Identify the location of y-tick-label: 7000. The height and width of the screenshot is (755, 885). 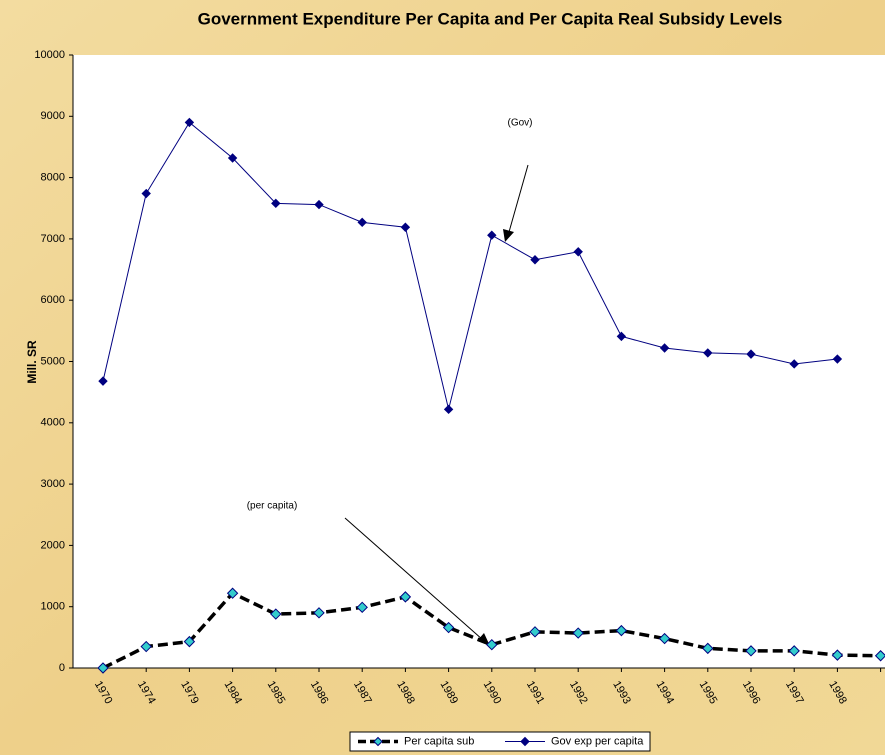
(53, 239).